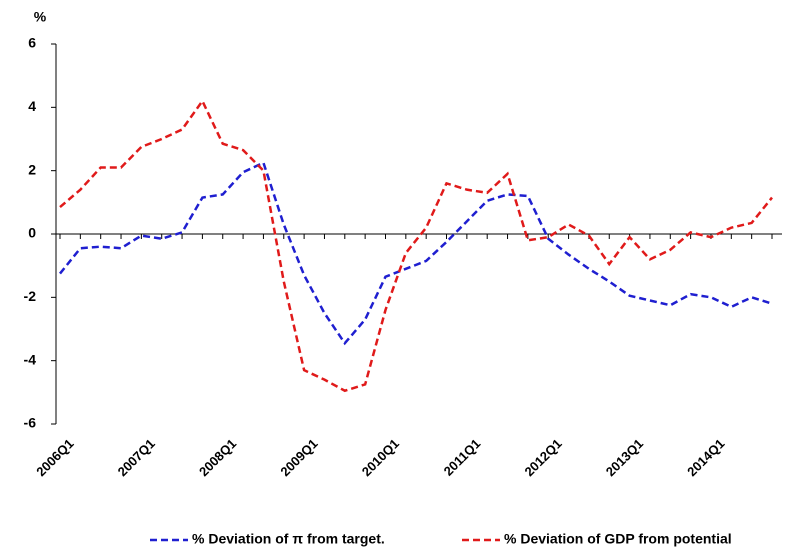 The image size is (793, 552). I want to click on legend-label: % Deviation of GDP from potential, so click(618, 539).